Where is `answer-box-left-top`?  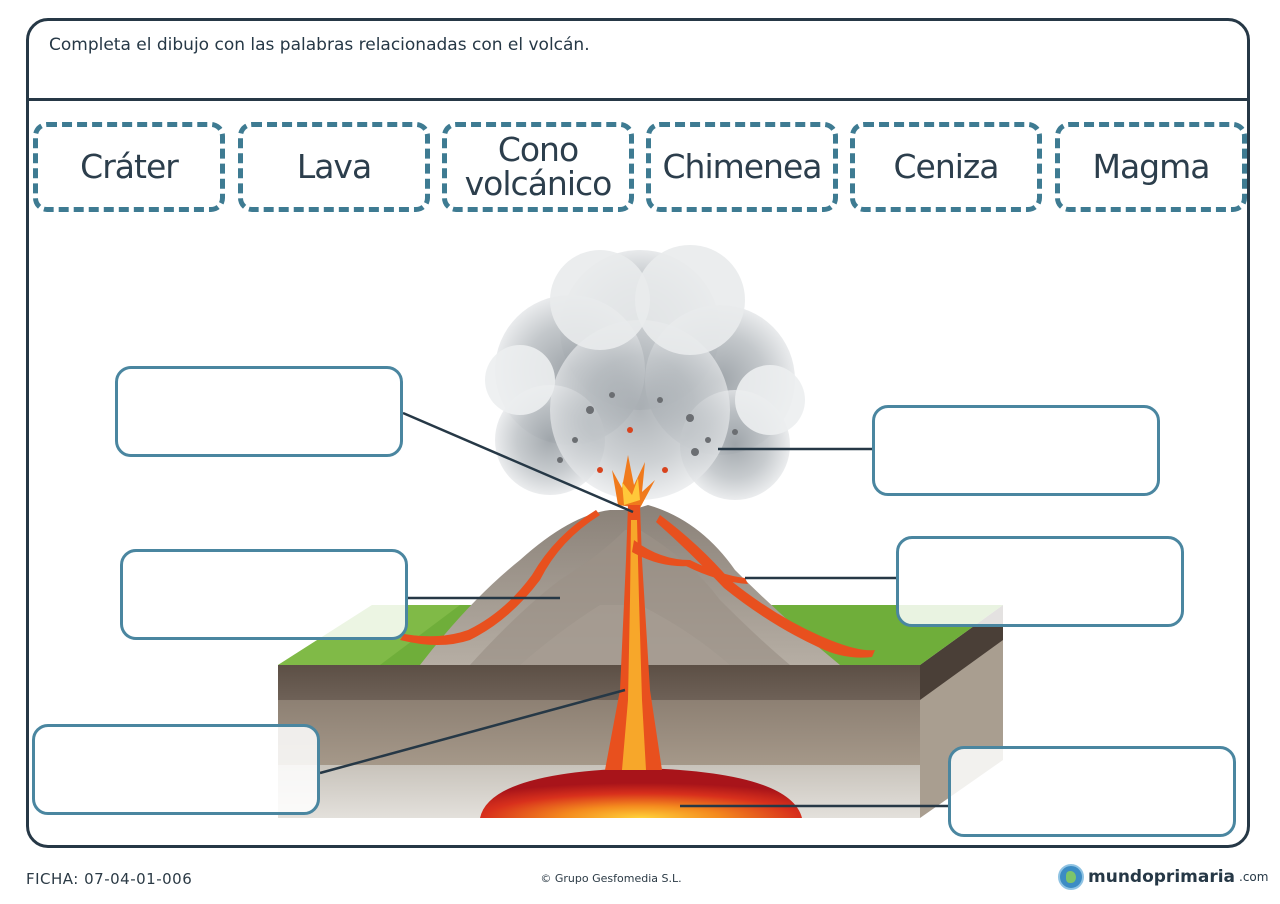 answer-box-left-top is located at coordinates (259, 411).